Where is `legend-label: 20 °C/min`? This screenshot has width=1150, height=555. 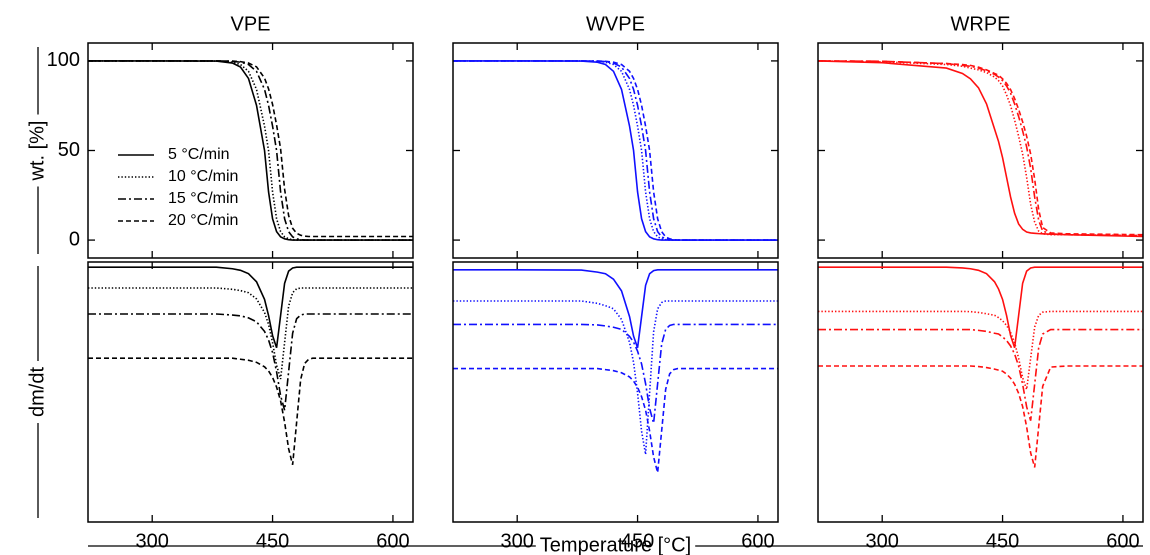 legend-label: 20 °C/min is located at coordinates (203, 220).